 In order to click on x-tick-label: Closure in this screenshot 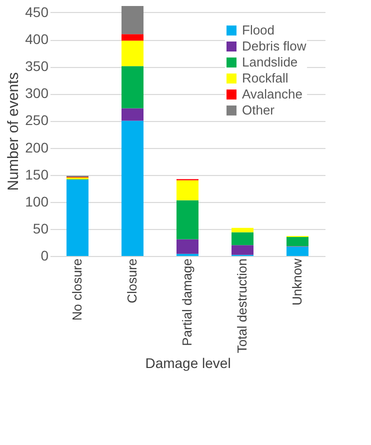, I will do `click(132, 281)`.